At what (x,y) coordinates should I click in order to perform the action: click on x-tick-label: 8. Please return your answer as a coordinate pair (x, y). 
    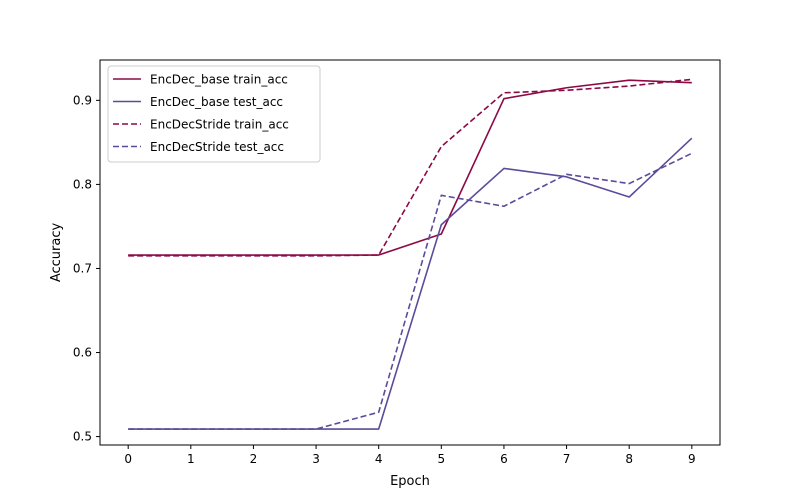
    Looking at the image, I should click on (629, 459).